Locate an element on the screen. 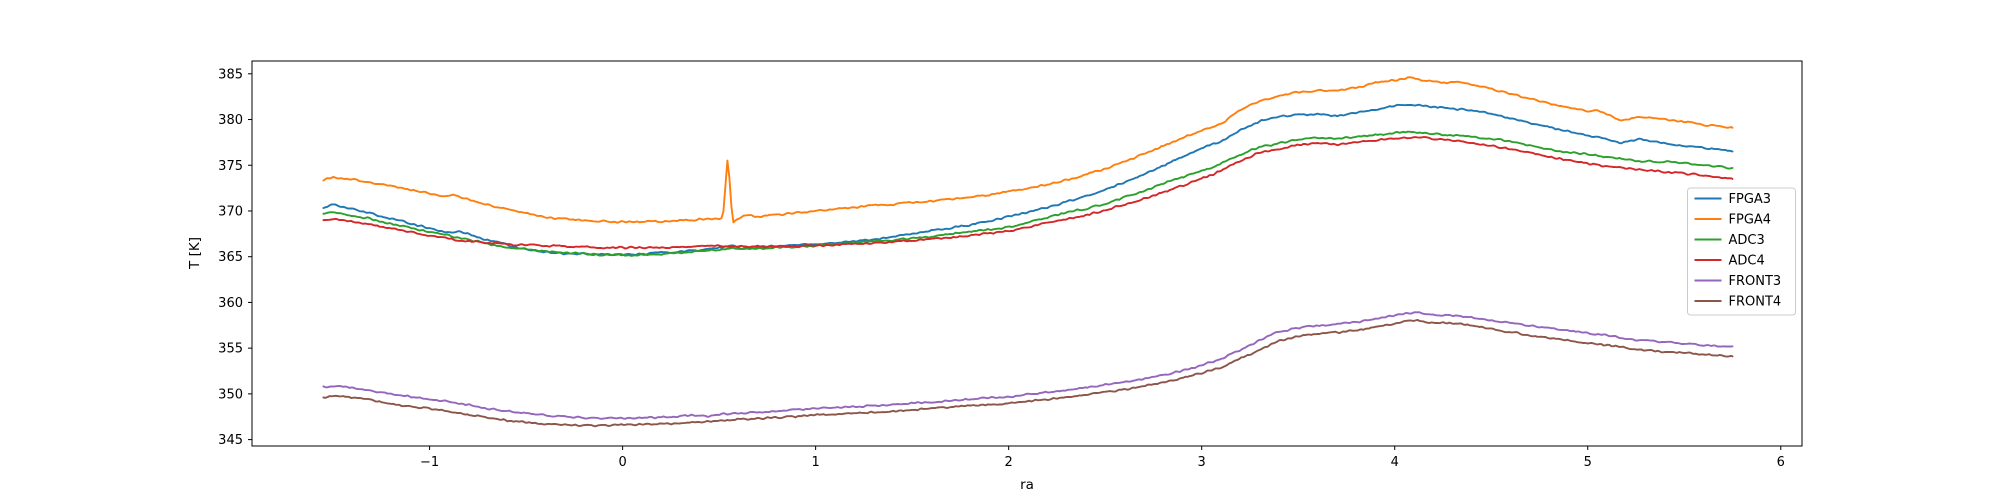 This screenshot has height=500, width=2000. legend-item-FRONT4: FRONT4 is located at coordinates (1738, 302).